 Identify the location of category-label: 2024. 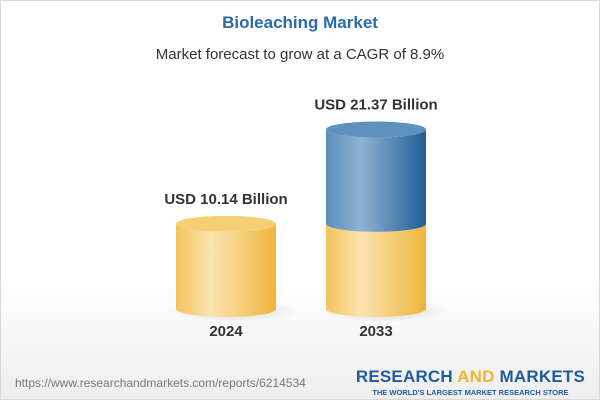
(226, 331).